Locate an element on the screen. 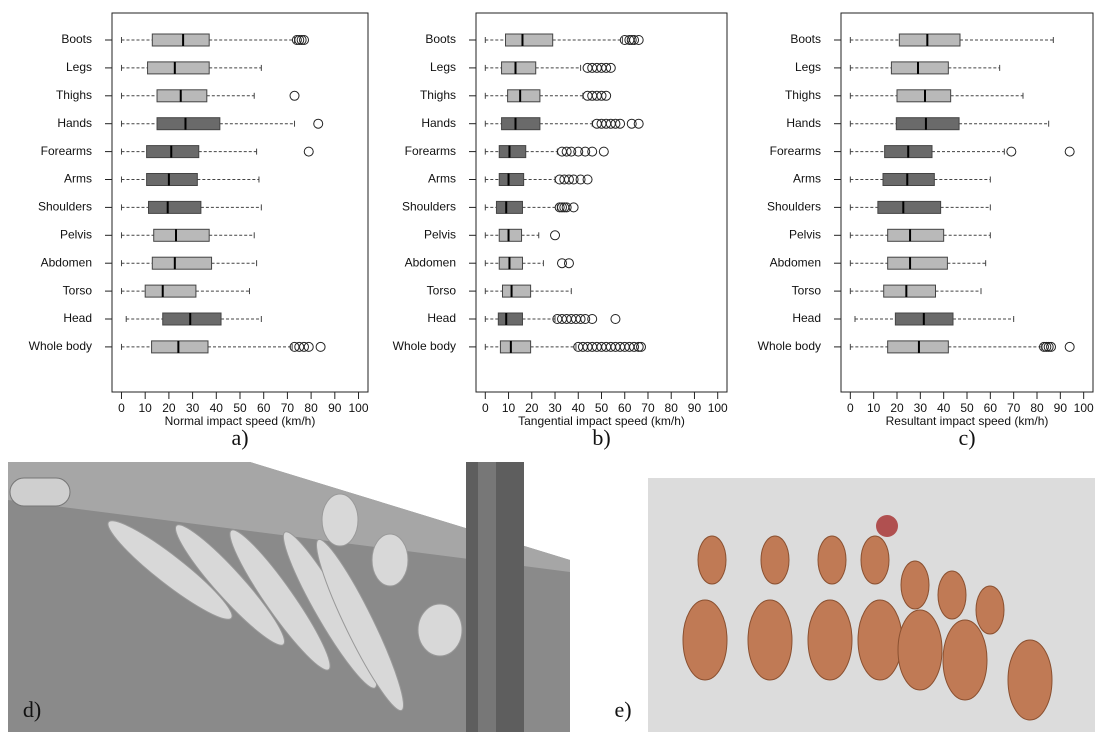  x-tick-label: 100 is located at coordinates (359, 408).